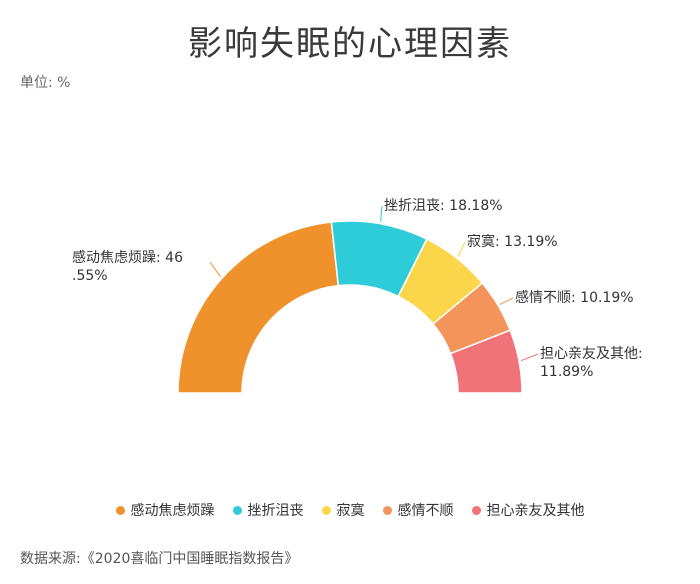  I want to click on legend-item: 感动焦虑烦躁, so click(165, 510).